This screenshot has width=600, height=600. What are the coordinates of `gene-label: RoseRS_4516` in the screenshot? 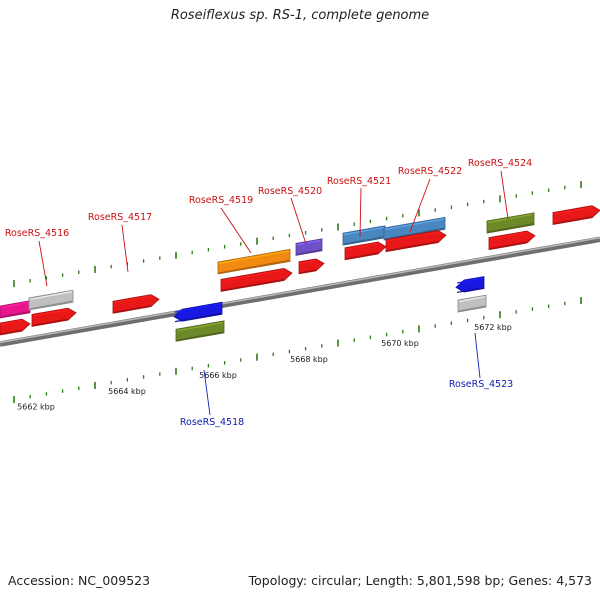 It's located at (37, 233).